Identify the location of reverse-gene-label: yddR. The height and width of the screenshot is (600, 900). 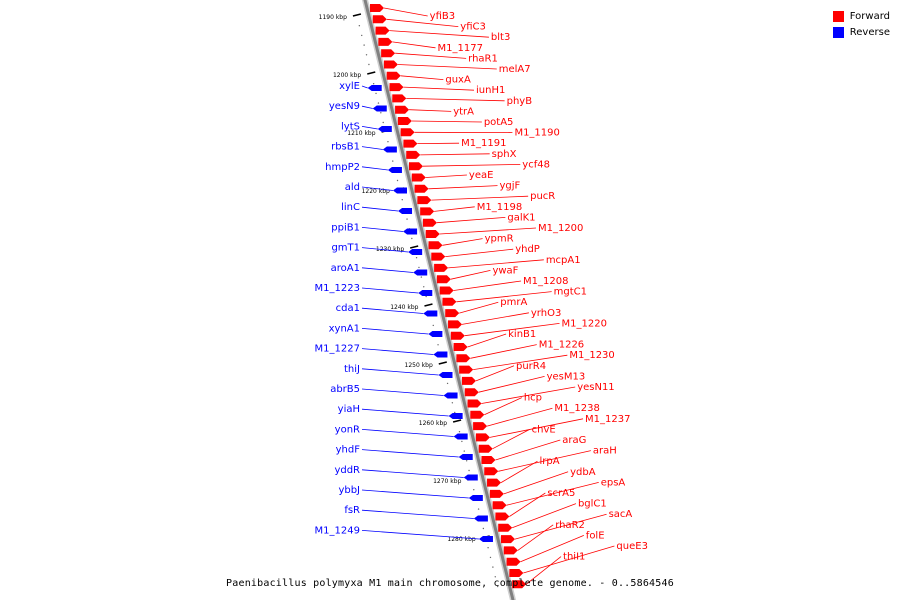
(347, 470).